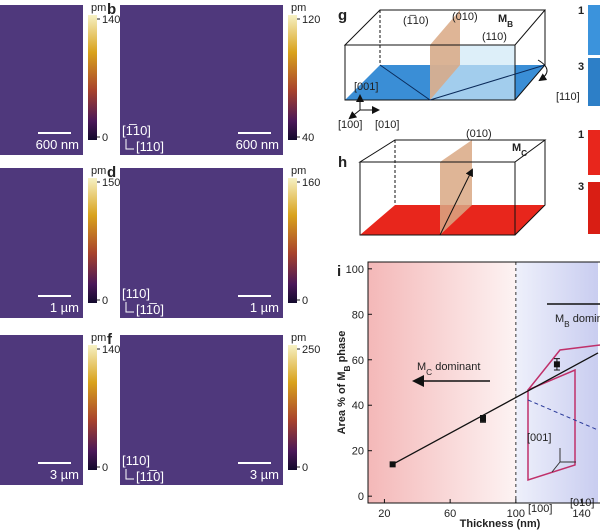 This screenshot has width=600, height=530. What do you see at coordinates (456, 202) in the screenshot?
I see `vector` at bounding box center [456, 202].